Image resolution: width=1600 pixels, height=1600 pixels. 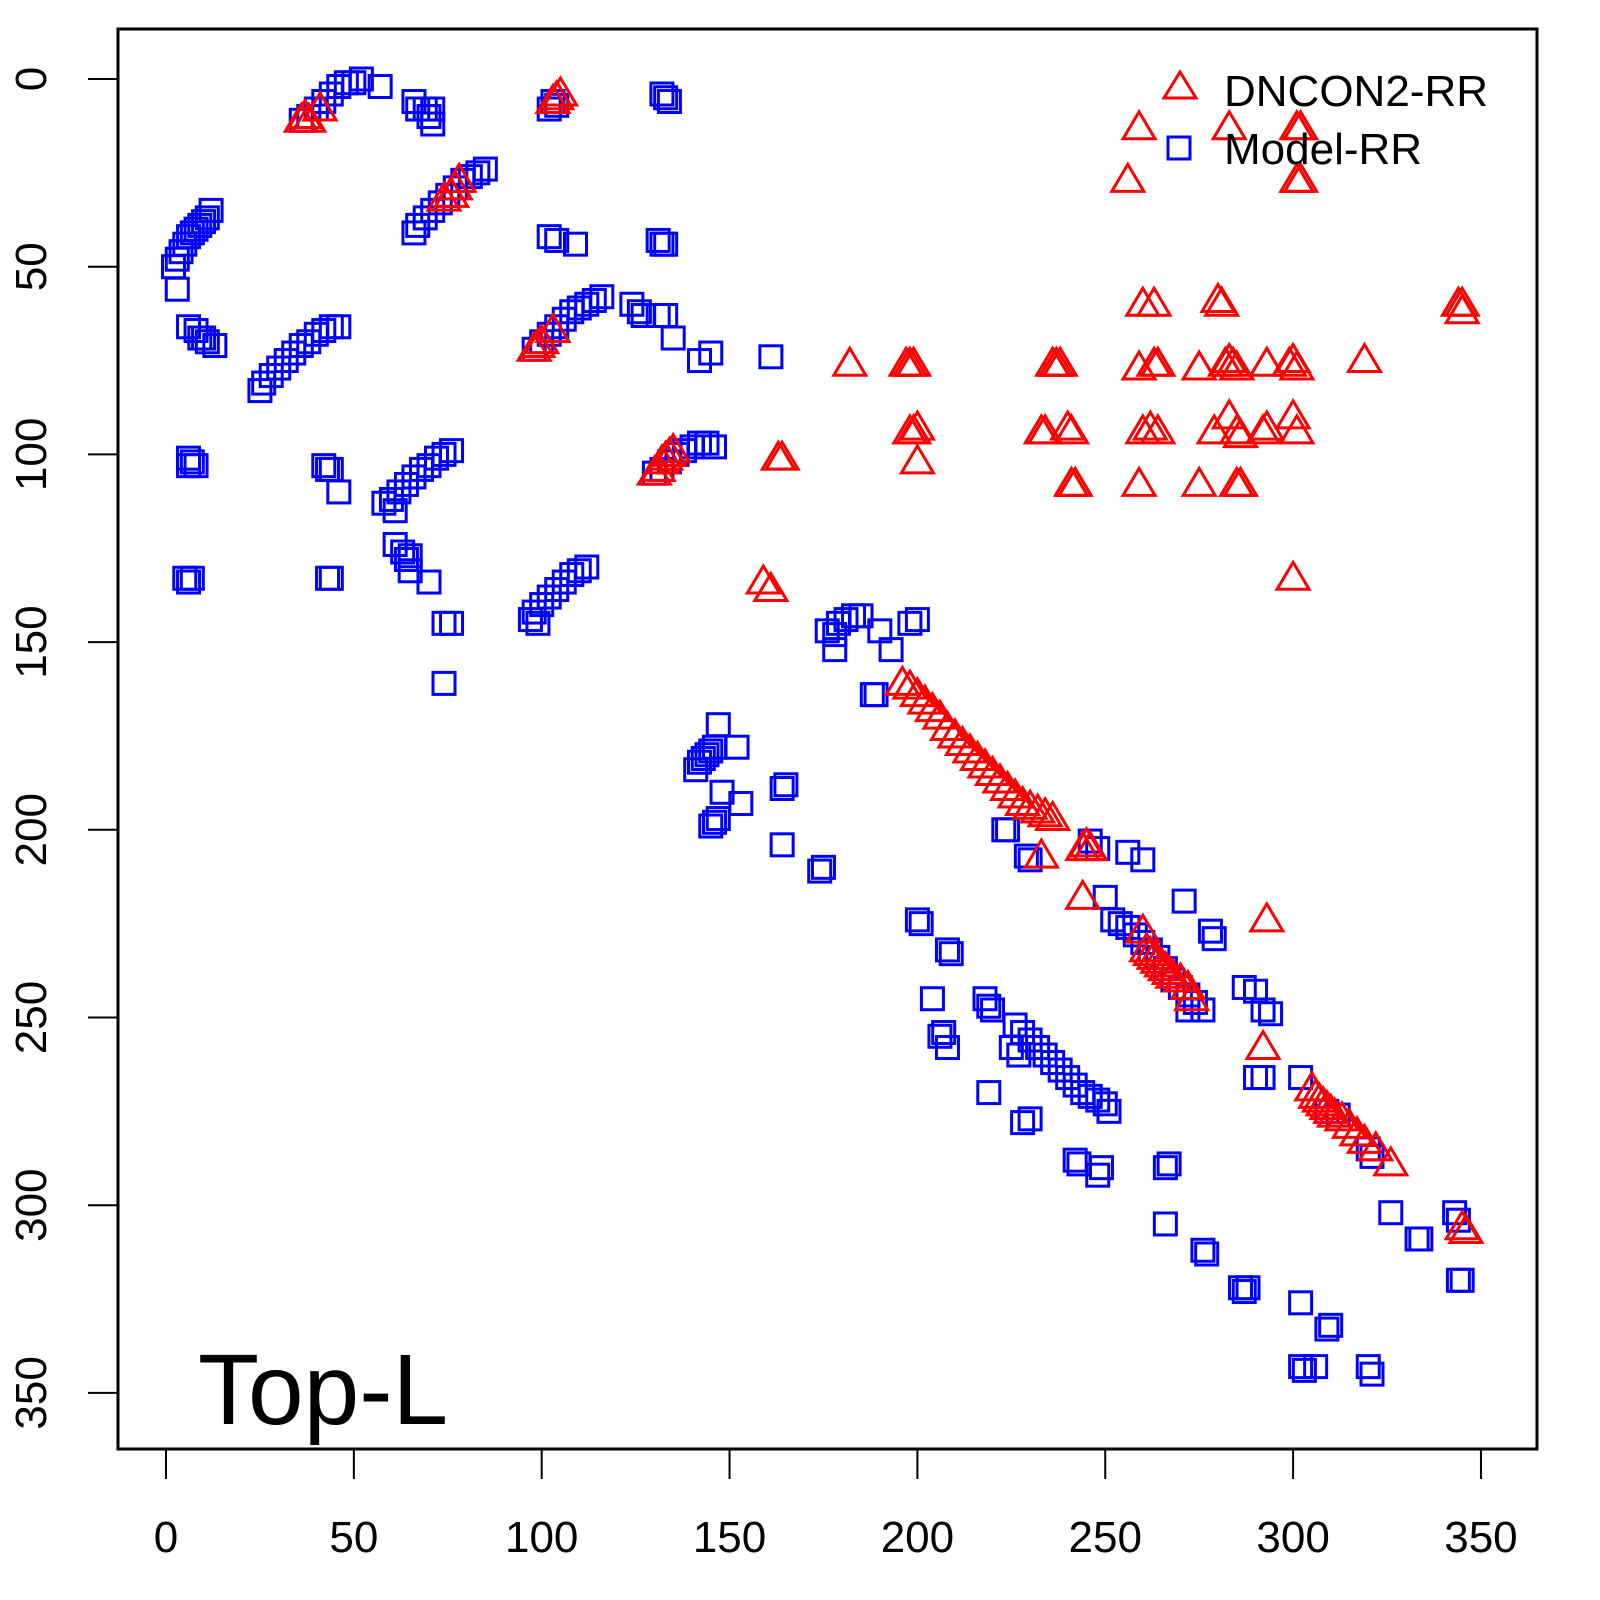 I want to click on y-tick-label: 200, so click(x=31, y=829).